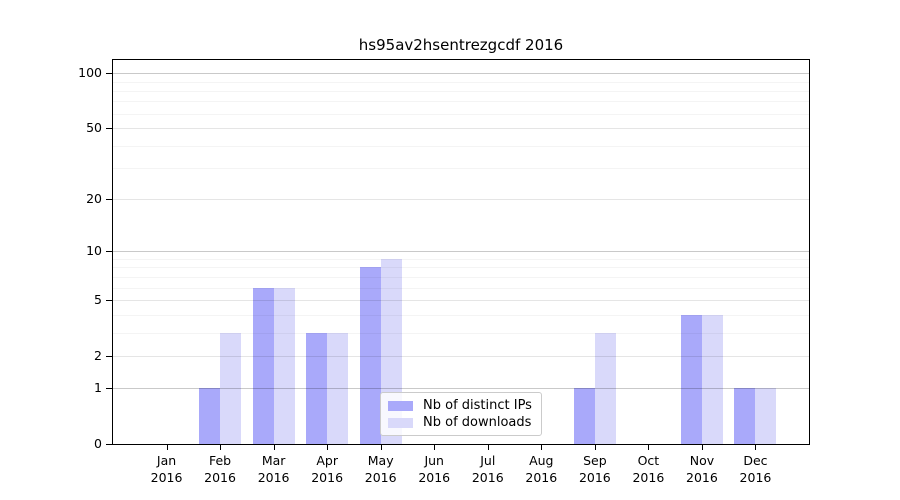 The image size is (900, 500). I want to click on x-tick-label: Apr 2016, so click(327, 469).